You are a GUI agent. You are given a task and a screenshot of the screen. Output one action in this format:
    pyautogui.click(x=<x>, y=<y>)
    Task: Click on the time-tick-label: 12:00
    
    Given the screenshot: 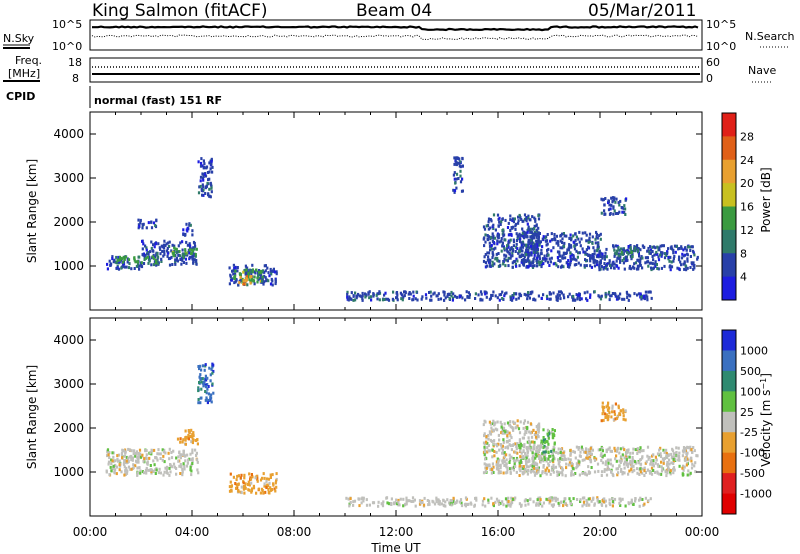 What is the action you would take?
    pyautogui.click(x=396, y=532)
    